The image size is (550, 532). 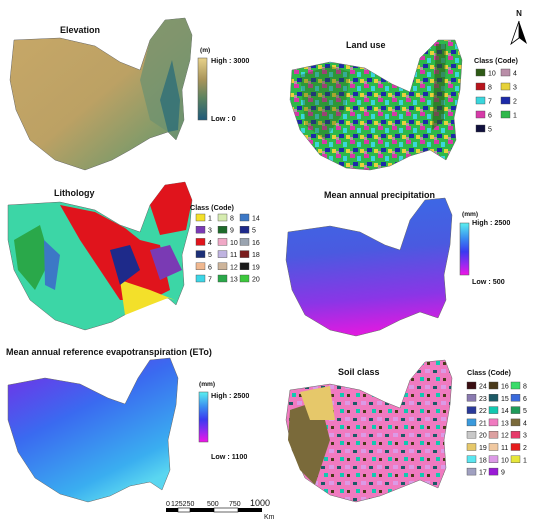 What do you see at coordinates (234, 243) in the screenshot?
I see `lithology-code-10: 10` at bounding box center [234, 243].